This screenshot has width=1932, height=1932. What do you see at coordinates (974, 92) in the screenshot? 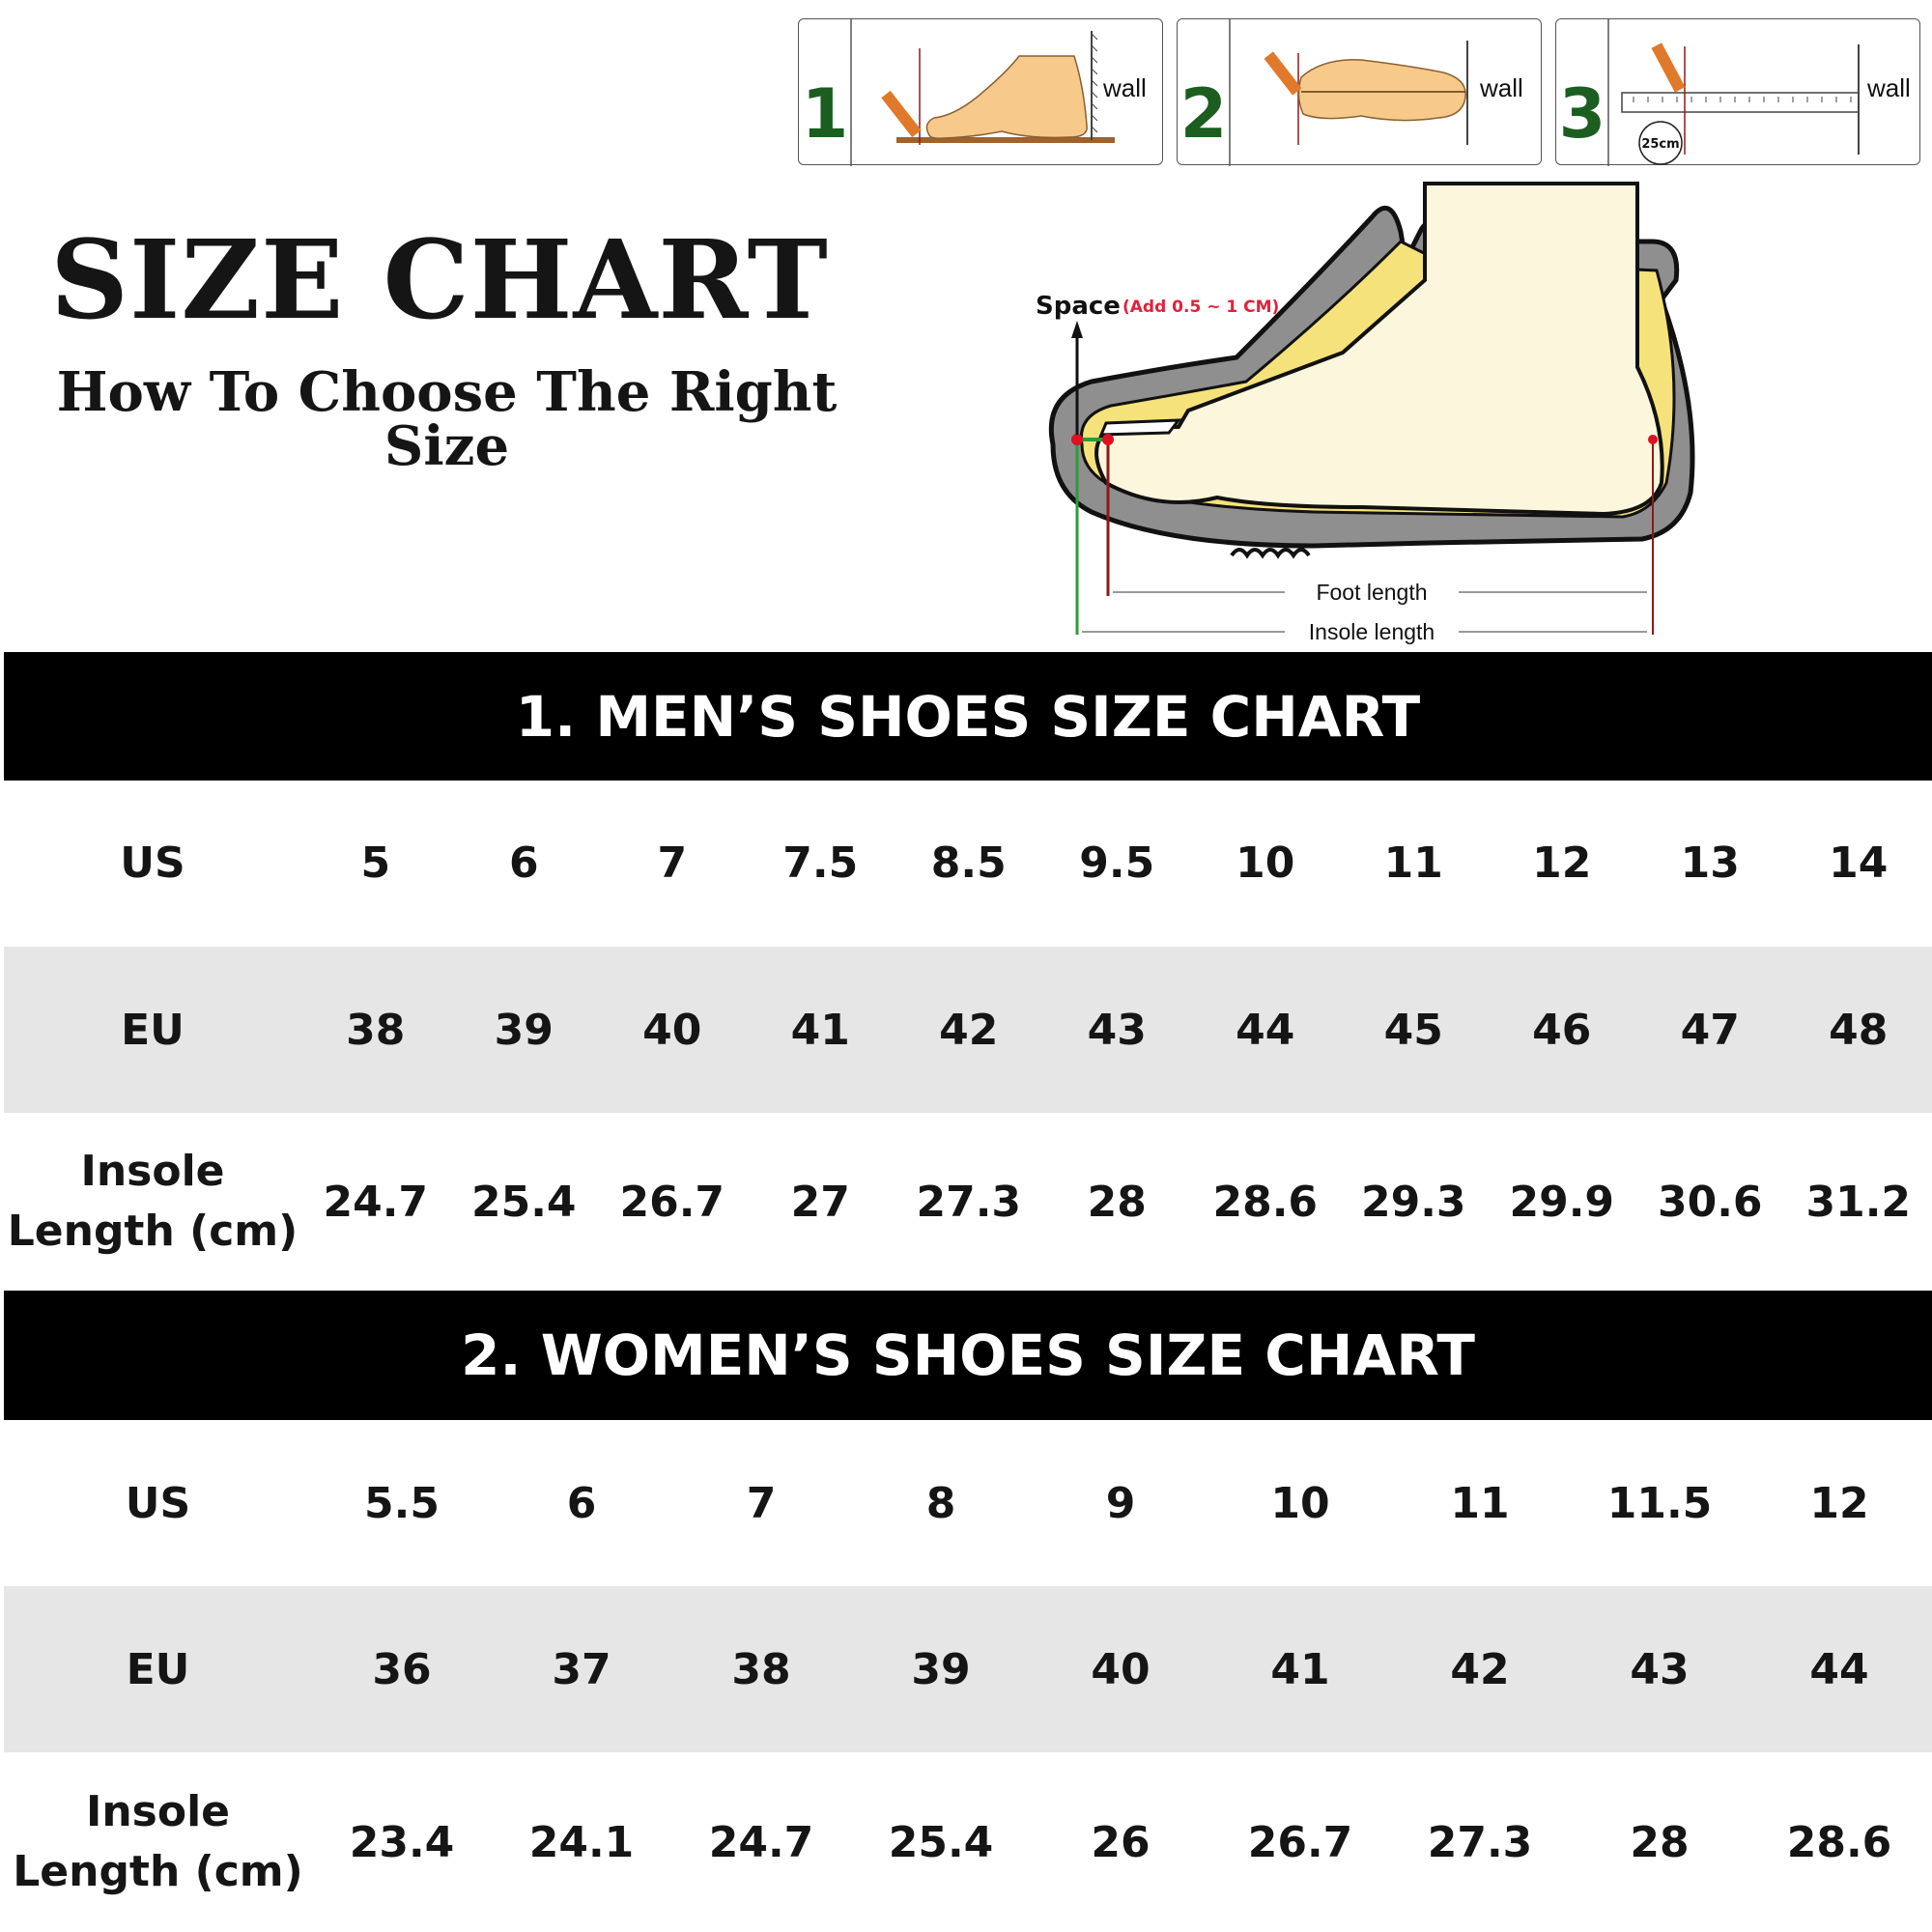
I see `foot-against-wall-side-illustration: 1 wall` at bounding box center [974, 92].